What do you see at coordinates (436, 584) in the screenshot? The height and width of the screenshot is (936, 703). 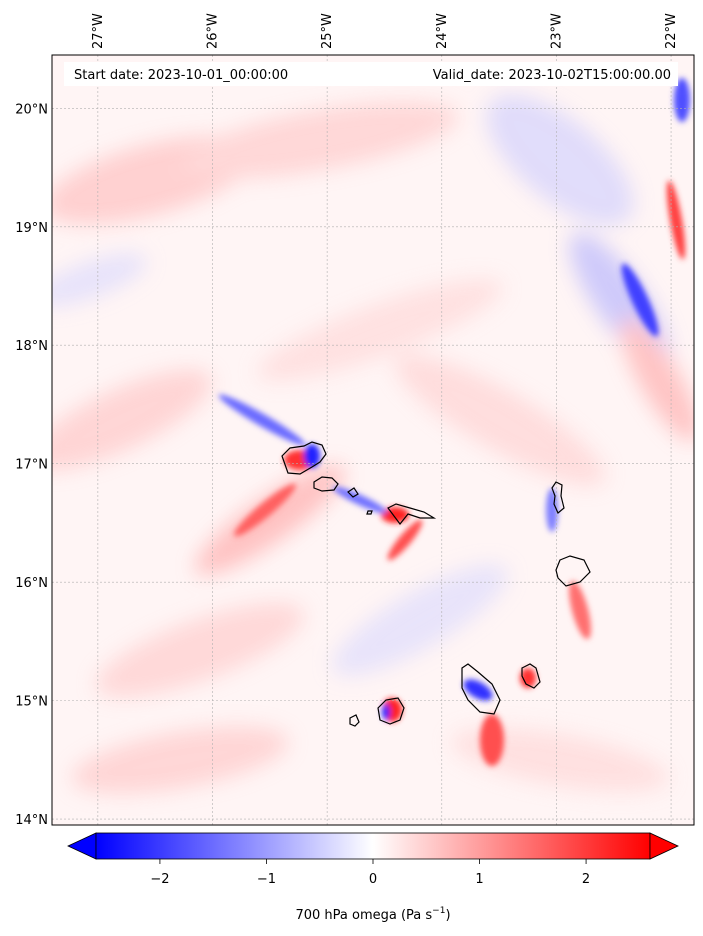 I see `coastlines` at bounding box center [436, 584].